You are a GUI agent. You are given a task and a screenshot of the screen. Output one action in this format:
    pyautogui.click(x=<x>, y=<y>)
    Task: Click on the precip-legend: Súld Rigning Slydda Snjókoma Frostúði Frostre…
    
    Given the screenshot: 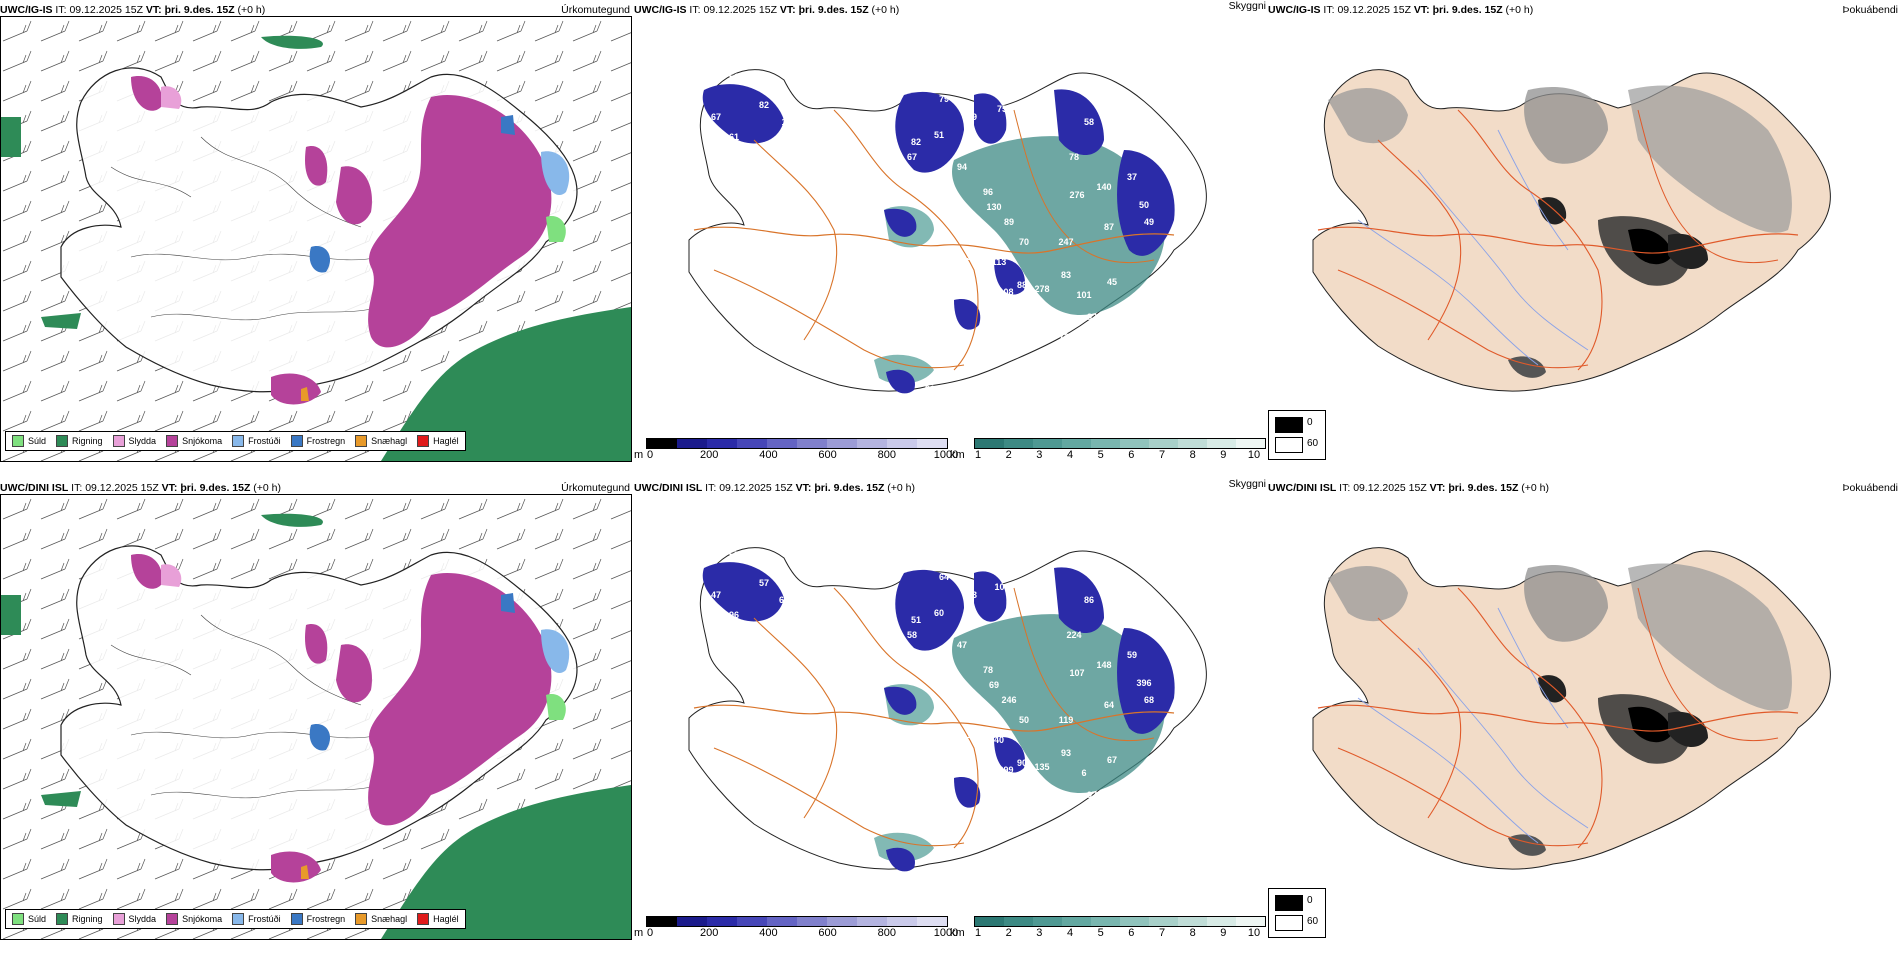 What is the action you would take?
    pyautogui.click(x=235, y=441)
    